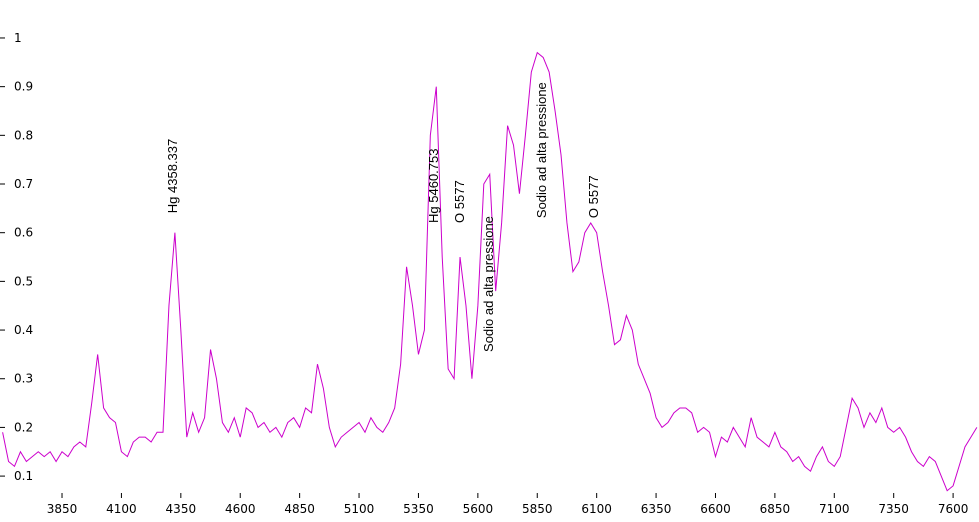 The height and width of the screenshot is (522, 979). Describe the element at coordinates (23, 281) in the screenshot. I see `y-tick-label: 0.5` at that location.